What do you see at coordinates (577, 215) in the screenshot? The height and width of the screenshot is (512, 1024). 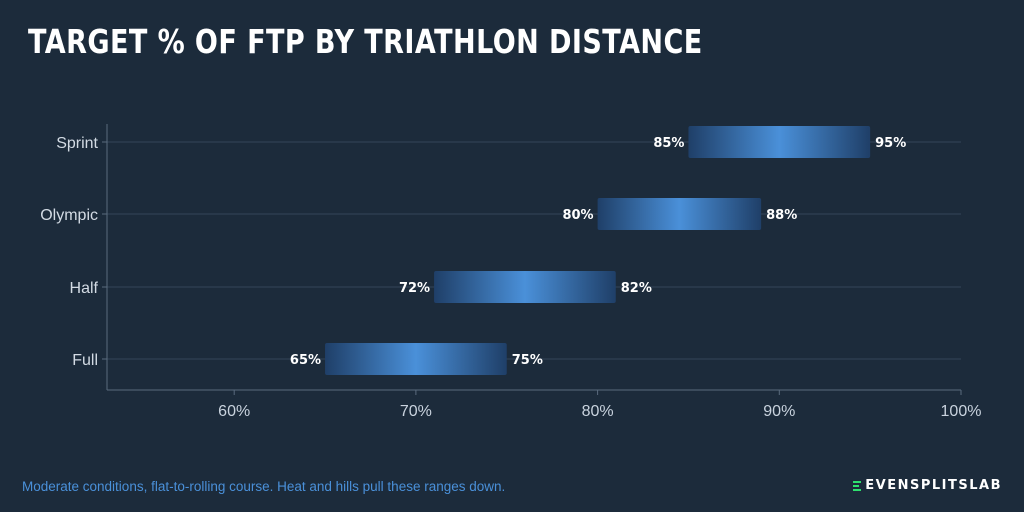 I see `low-value-label: 80%` at bounding box center [577, 215].